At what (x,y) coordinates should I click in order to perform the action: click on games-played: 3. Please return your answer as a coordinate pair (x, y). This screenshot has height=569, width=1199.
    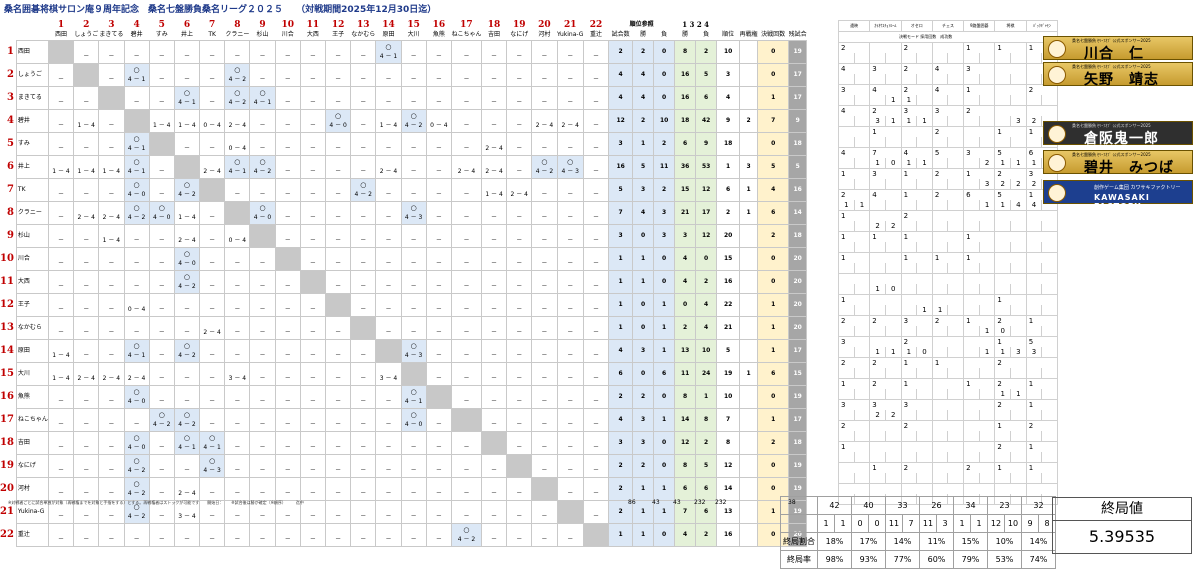
    Looking at the image, I should click on (621, 443).